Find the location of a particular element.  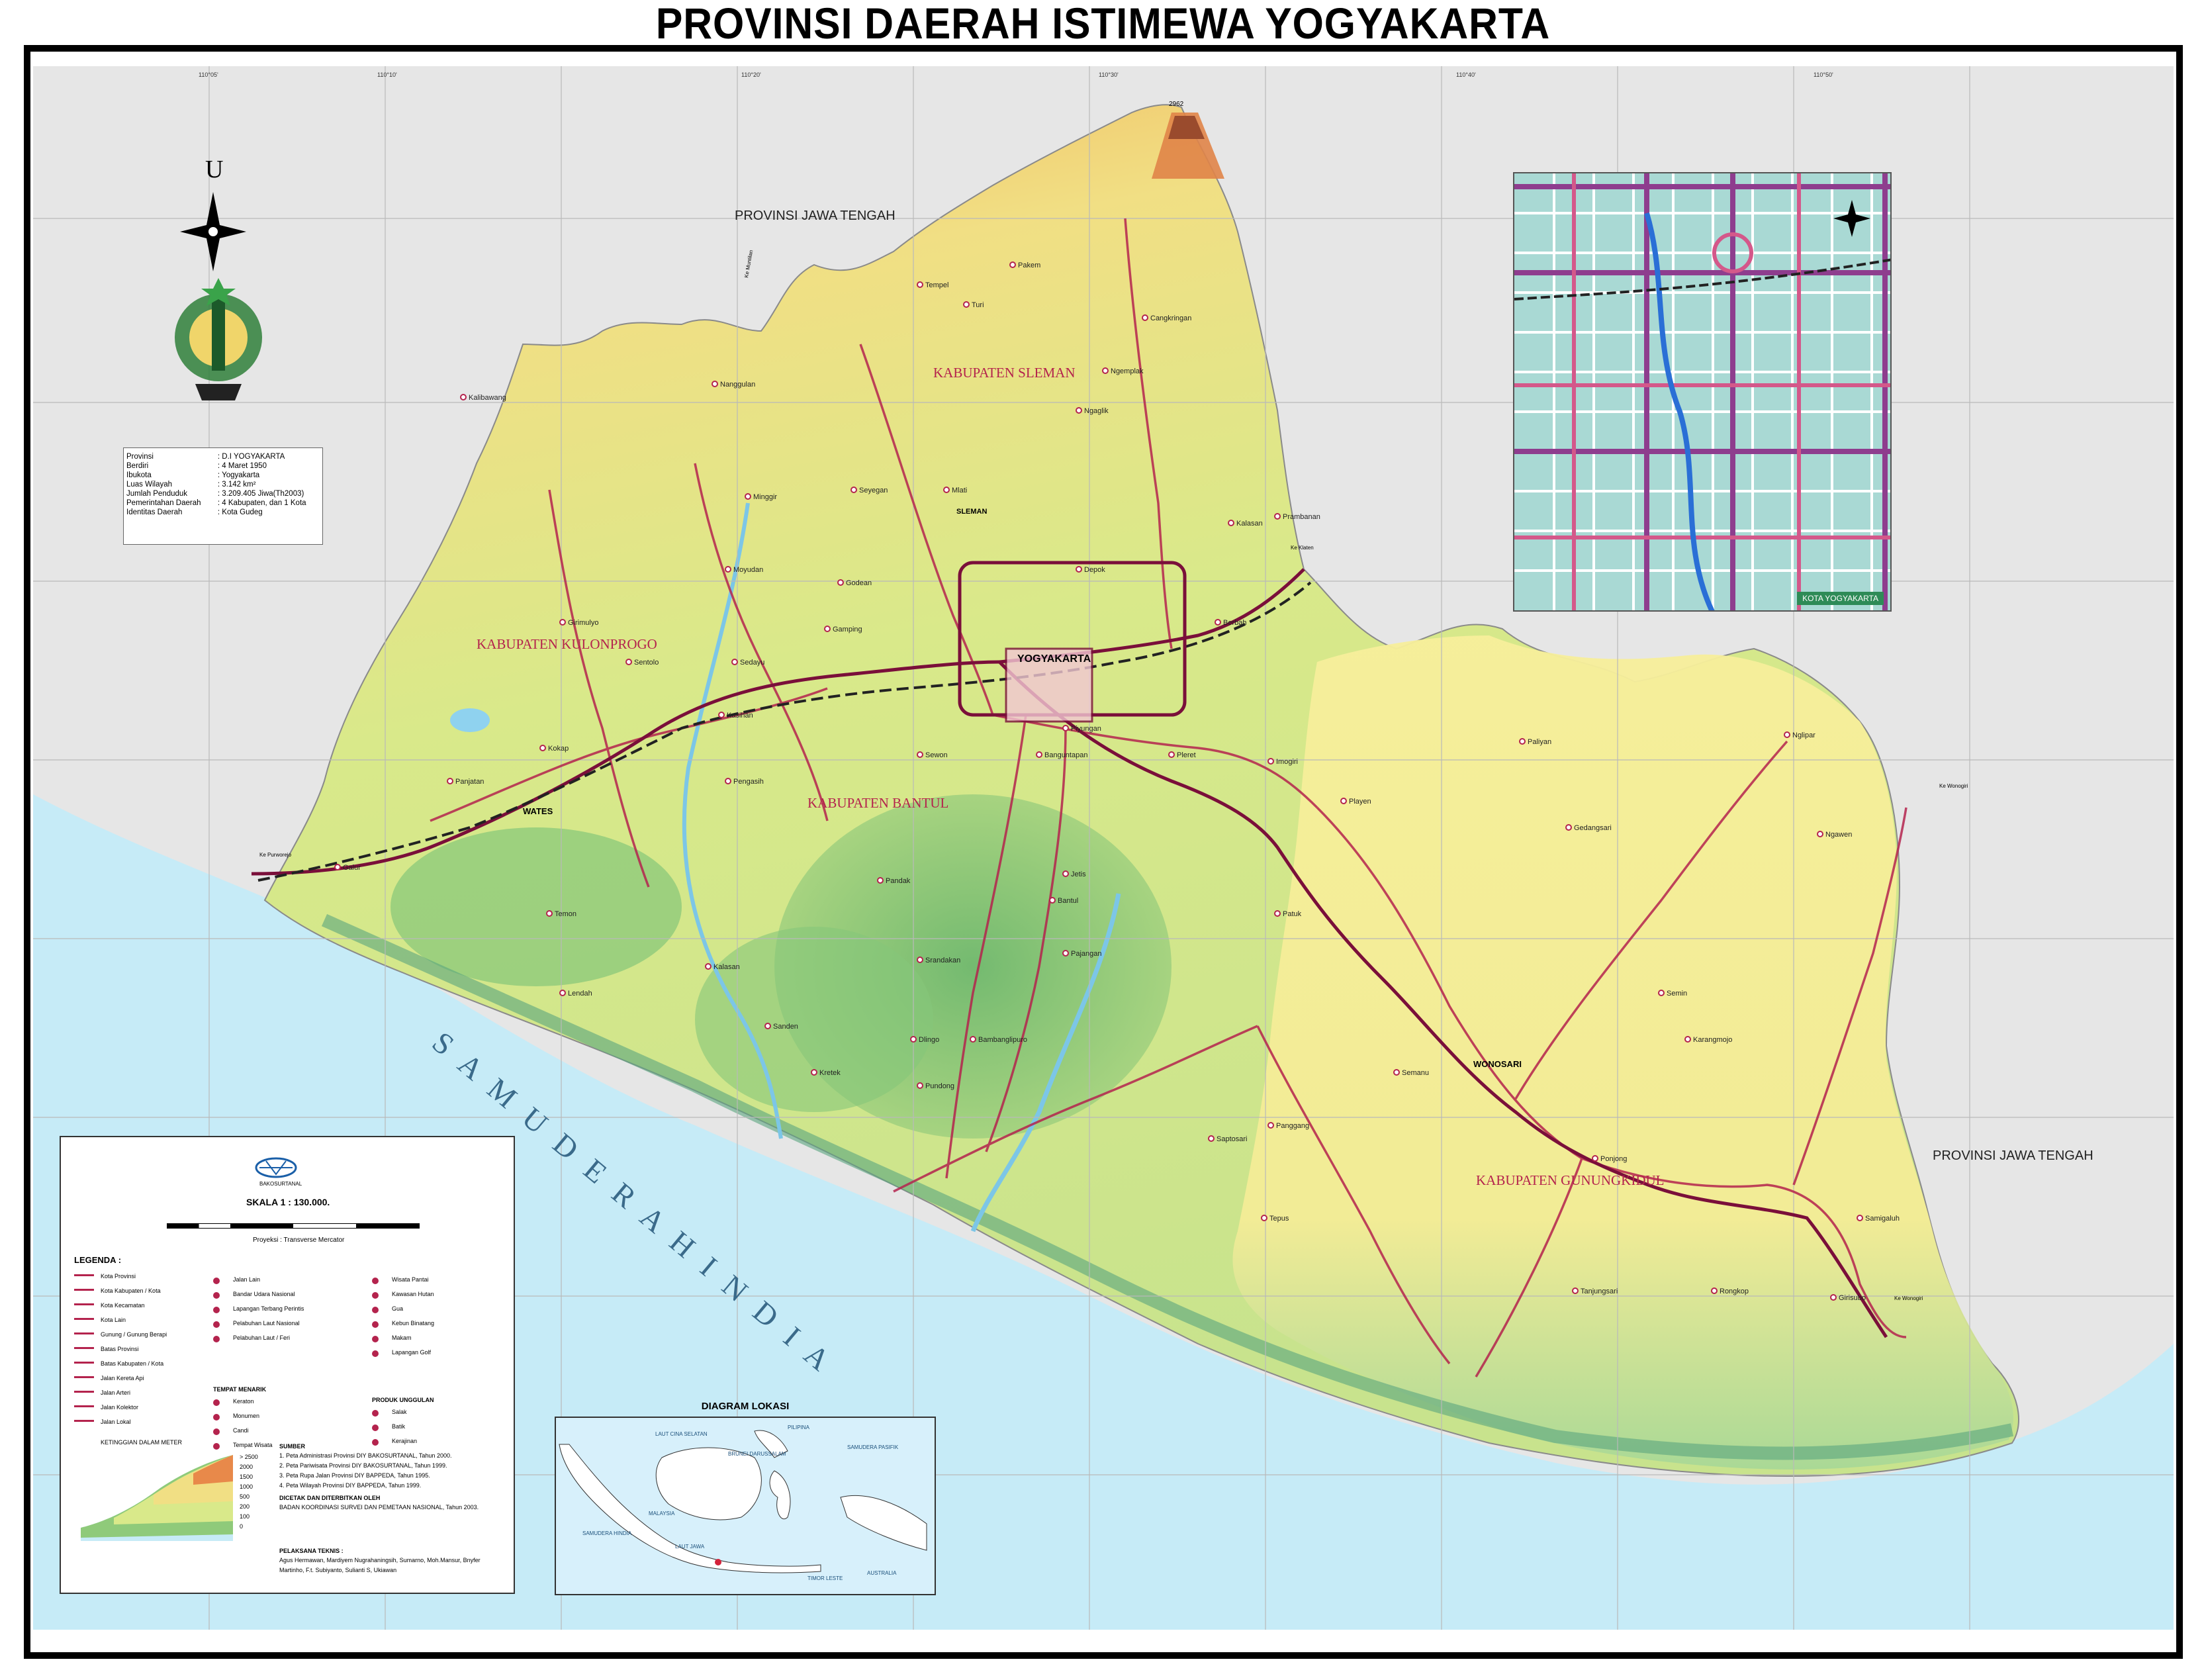

sources-title: SUMBER is located at coordinates (292, 1446).